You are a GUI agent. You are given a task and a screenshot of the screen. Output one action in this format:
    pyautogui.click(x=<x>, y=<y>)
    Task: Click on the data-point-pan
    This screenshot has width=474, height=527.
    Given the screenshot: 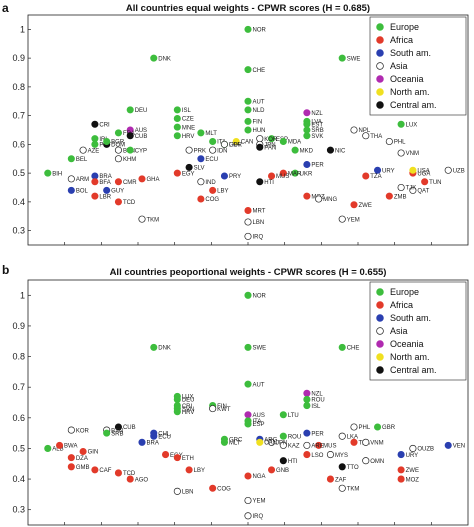 What is the action you would take?
    pyautogui.click(x=260, y=147)
    